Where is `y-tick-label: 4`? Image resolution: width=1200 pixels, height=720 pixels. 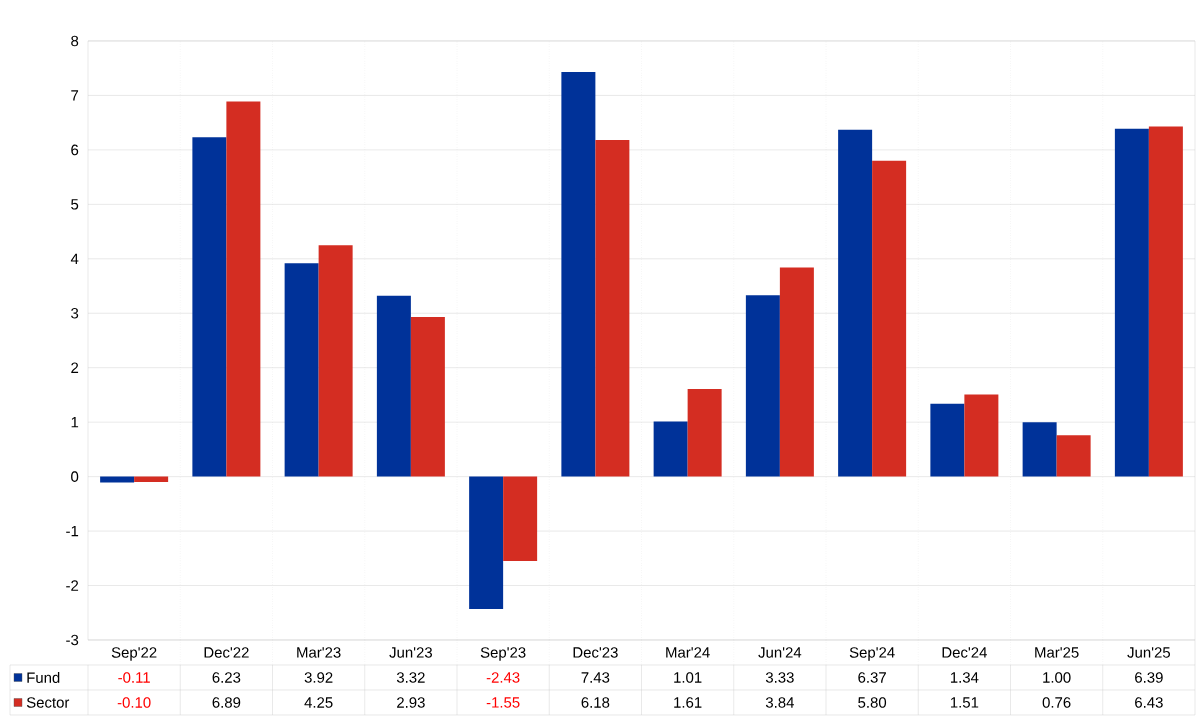
y-tick-label: 4 is located at coordinates (74, 258).